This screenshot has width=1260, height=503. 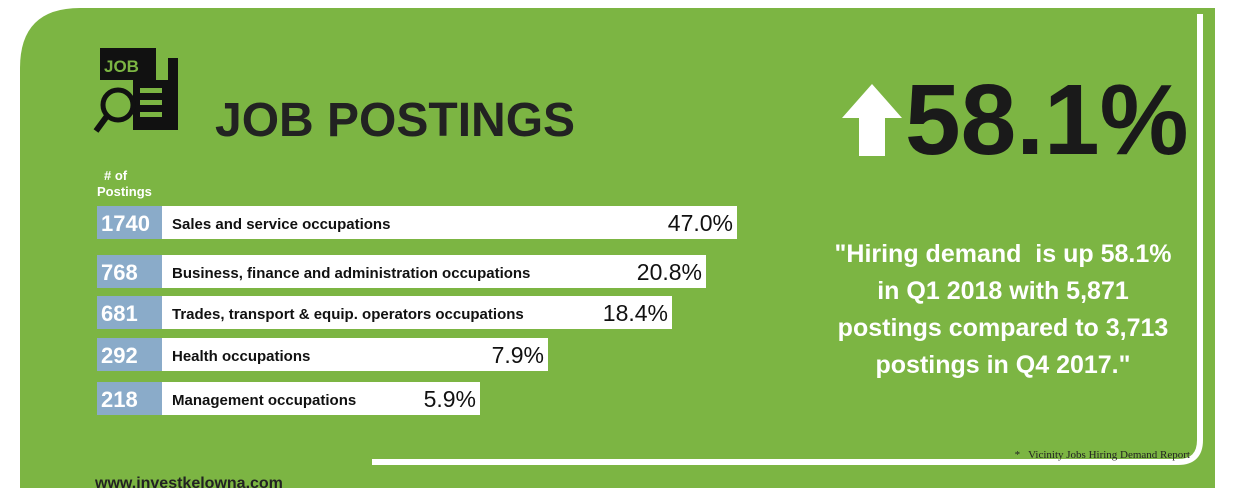 What do you see at coordinates (125, 223) in the screenshot?
I see `count: 1740` at bounding box center [125, 223].